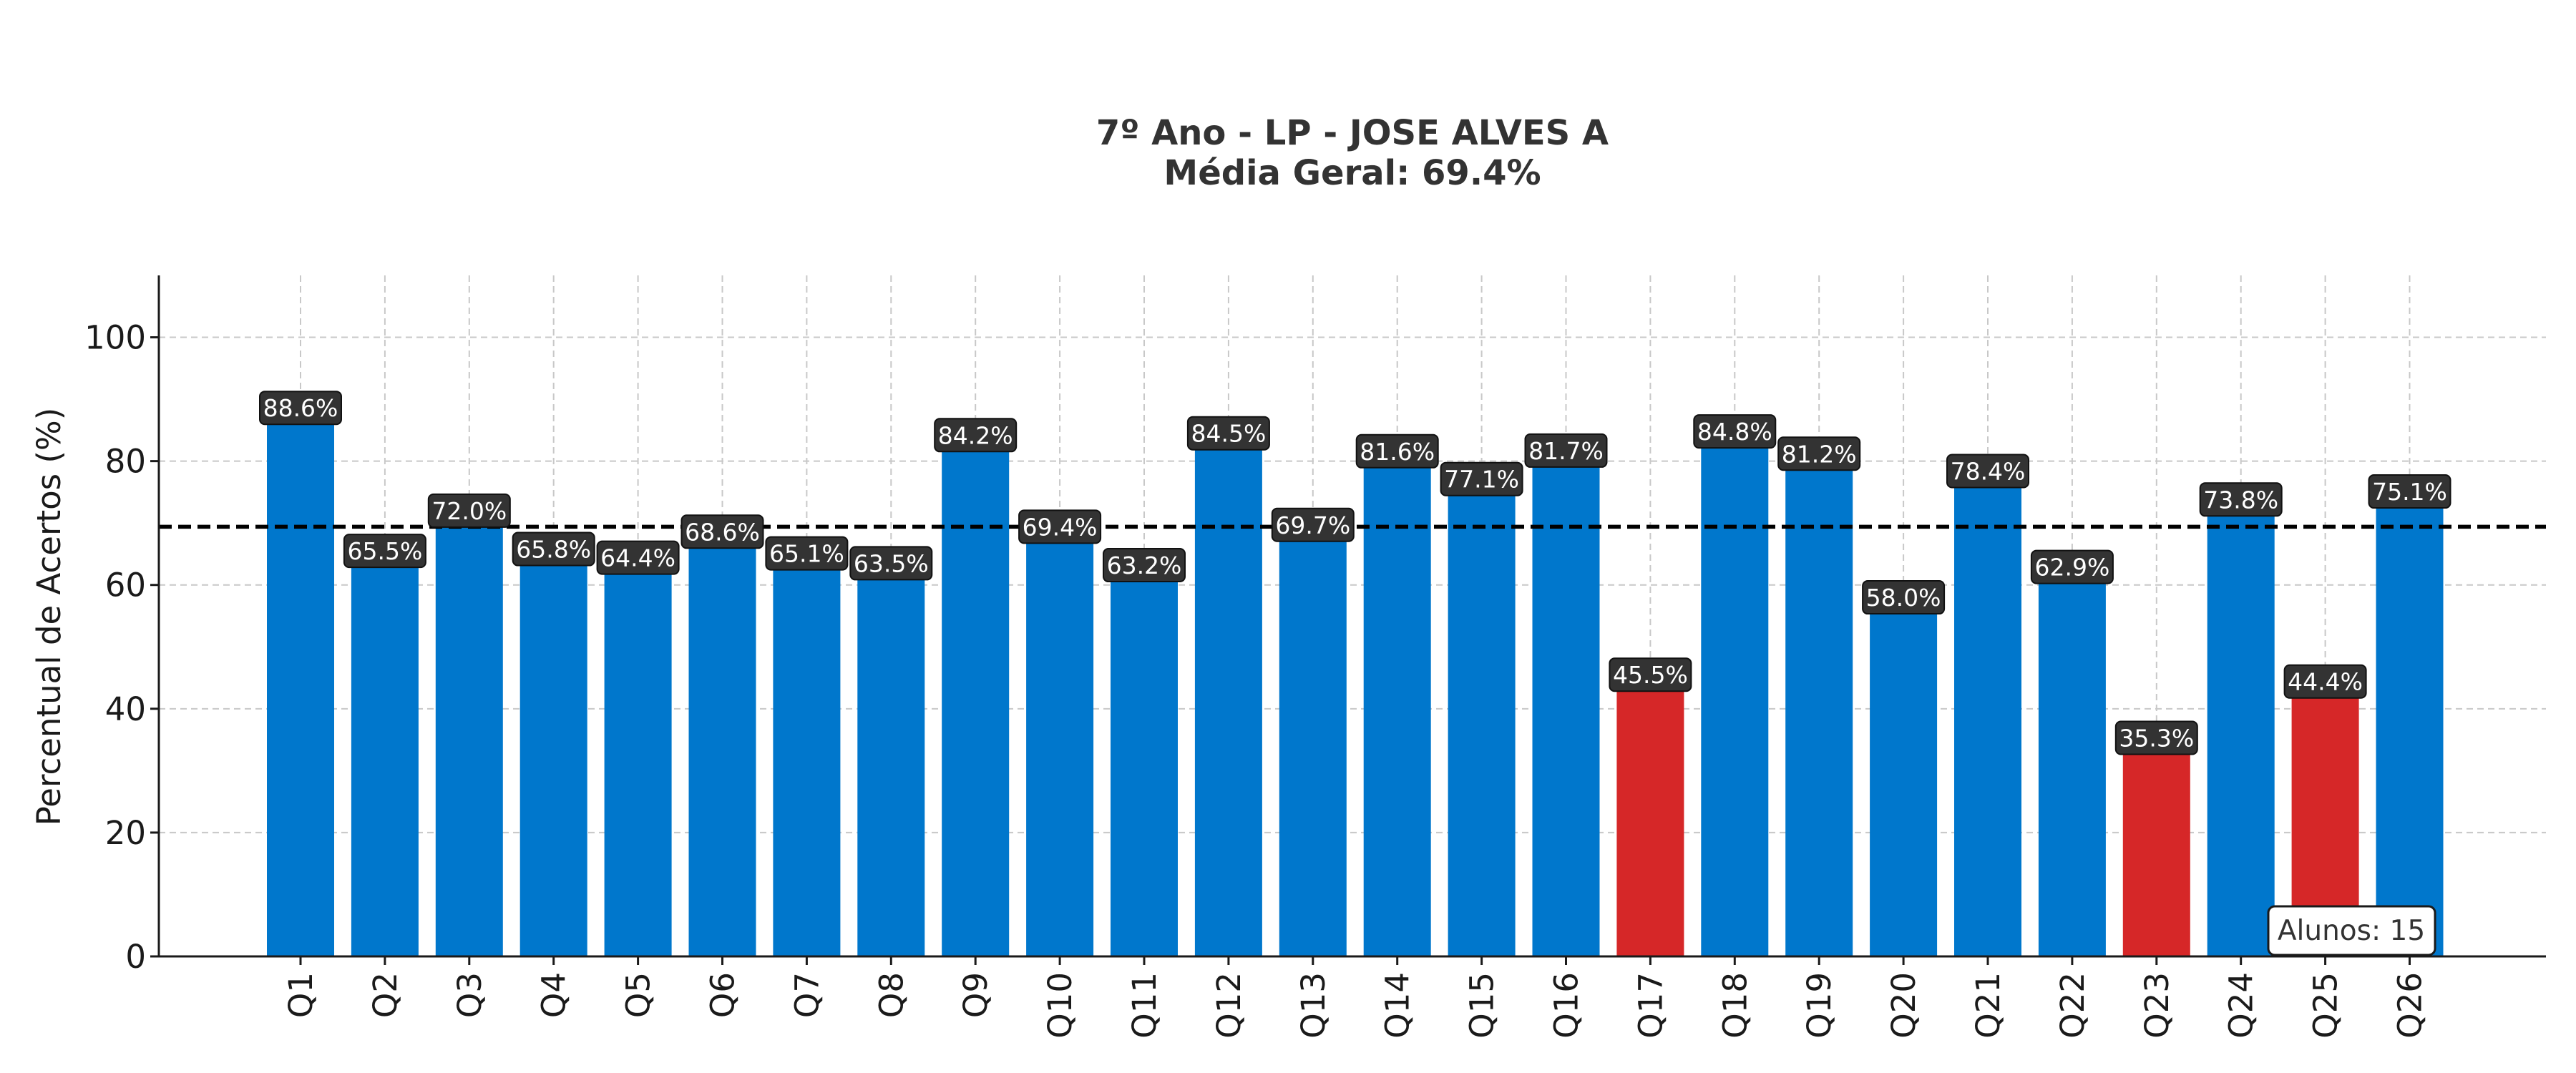 This screenshot has height=1073, width=2576. I want to click on data-label-q2: 65.5%, so click(384, 551).